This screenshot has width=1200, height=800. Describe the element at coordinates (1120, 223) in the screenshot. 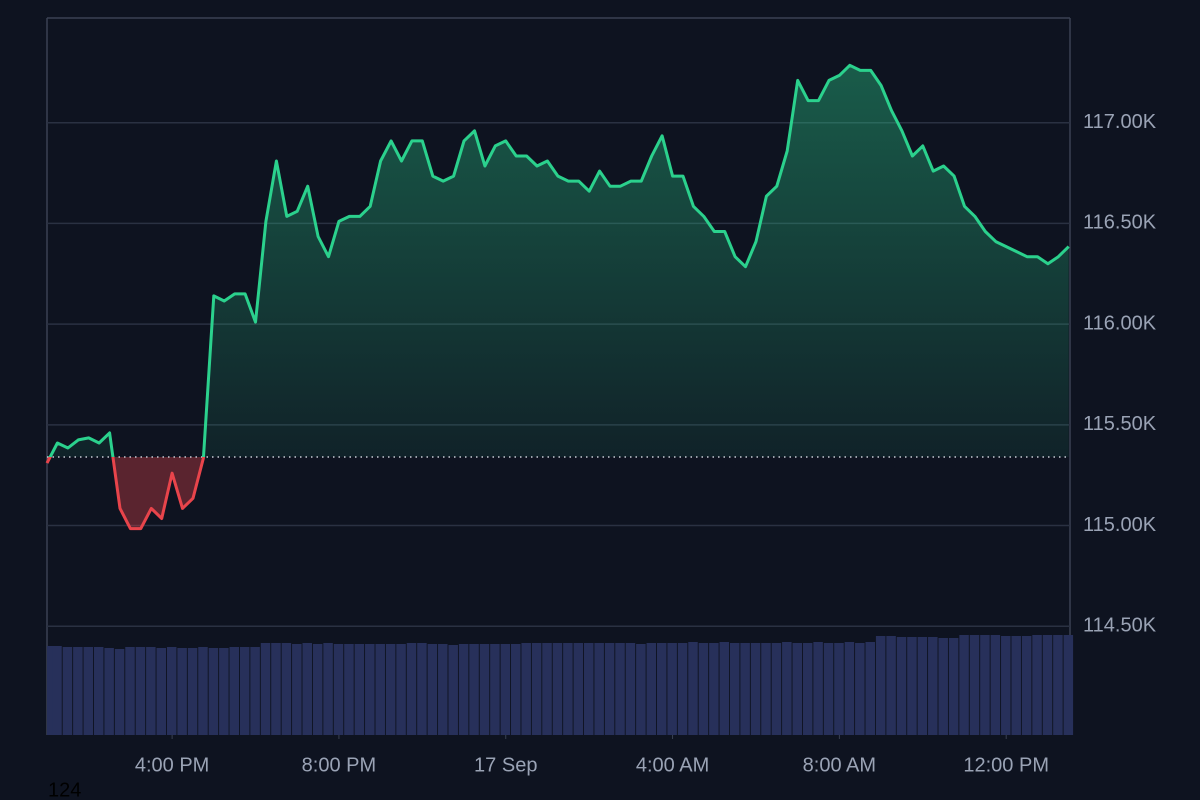

I see `y-tick-label: 116.50K` at that location.